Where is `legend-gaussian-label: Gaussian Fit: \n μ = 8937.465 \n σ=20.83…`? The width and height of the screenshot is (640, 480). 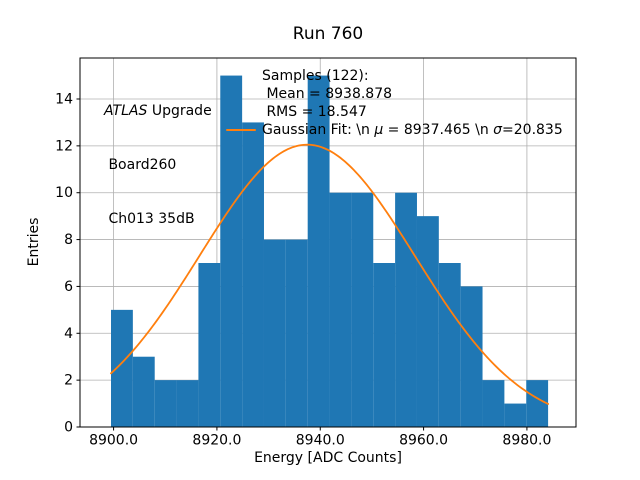
legend-gaussian-label: Gaussian Fit: \n μ = 8937.465 \n σ=20.83… is located at coordinates (412, 130).